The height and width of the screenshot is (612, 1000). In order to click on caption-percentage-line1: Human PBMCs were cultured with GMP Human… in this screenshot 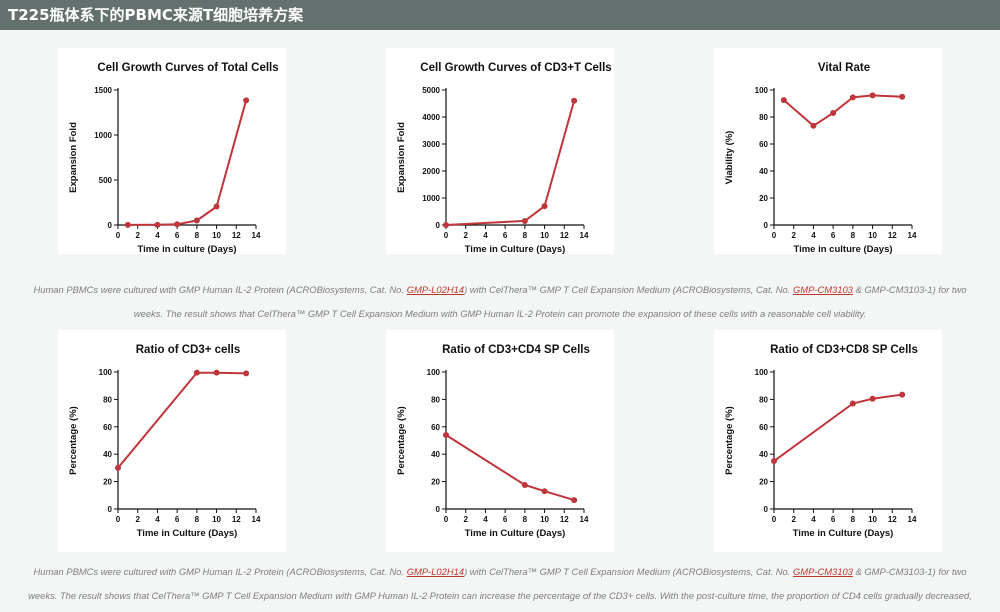, I will do `click(500, 571)`.